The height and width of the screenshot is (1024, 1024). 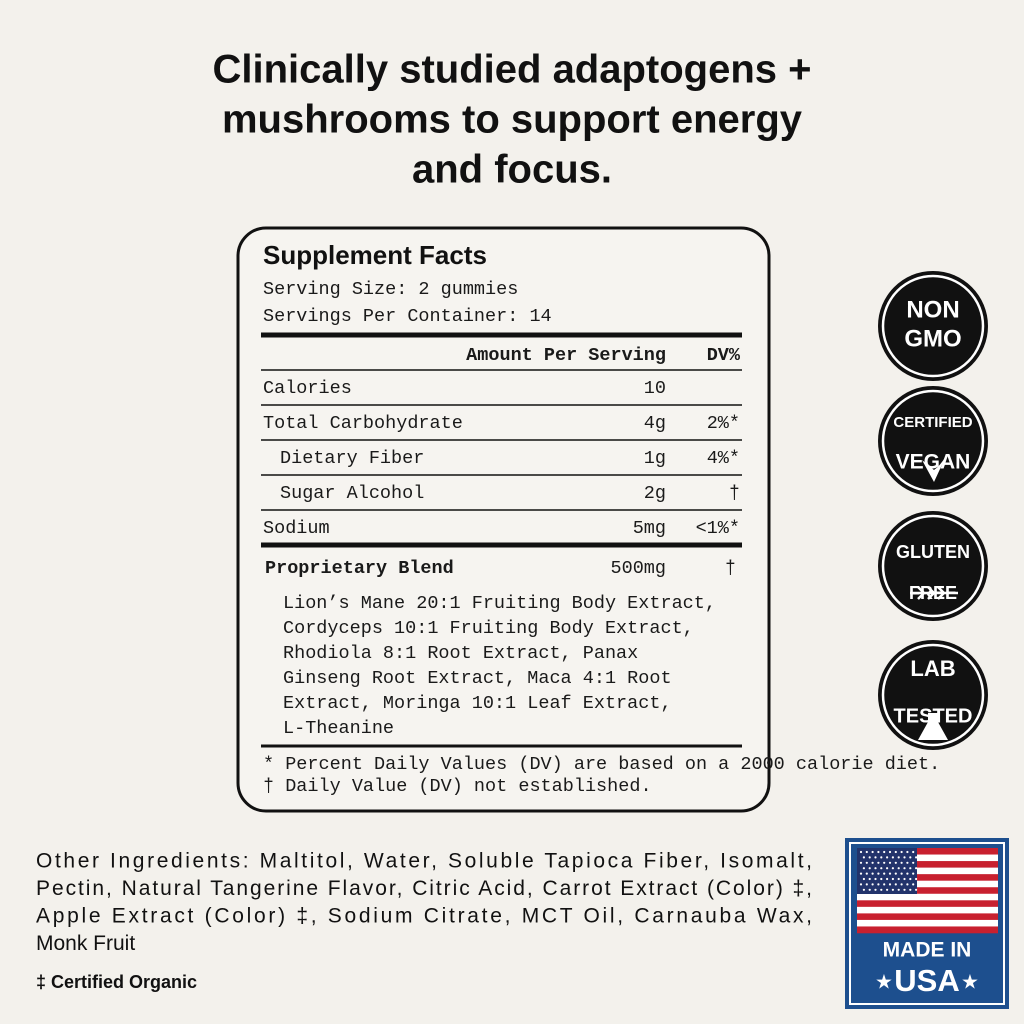 What do you see at coordinates (307, 388) in the screenshot?
I see `row-label: Calories` at bounding box center [307, 388].